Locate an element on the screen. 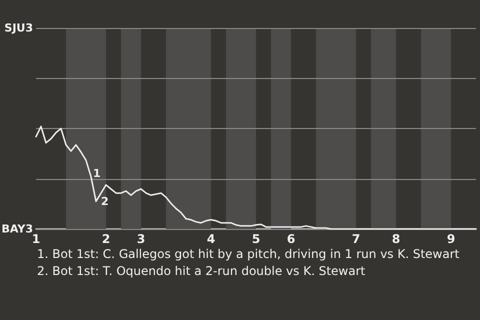 The height and width of the screenshot is (320, 480). x-tick-label: 2 is located at coordinates (106, 239).